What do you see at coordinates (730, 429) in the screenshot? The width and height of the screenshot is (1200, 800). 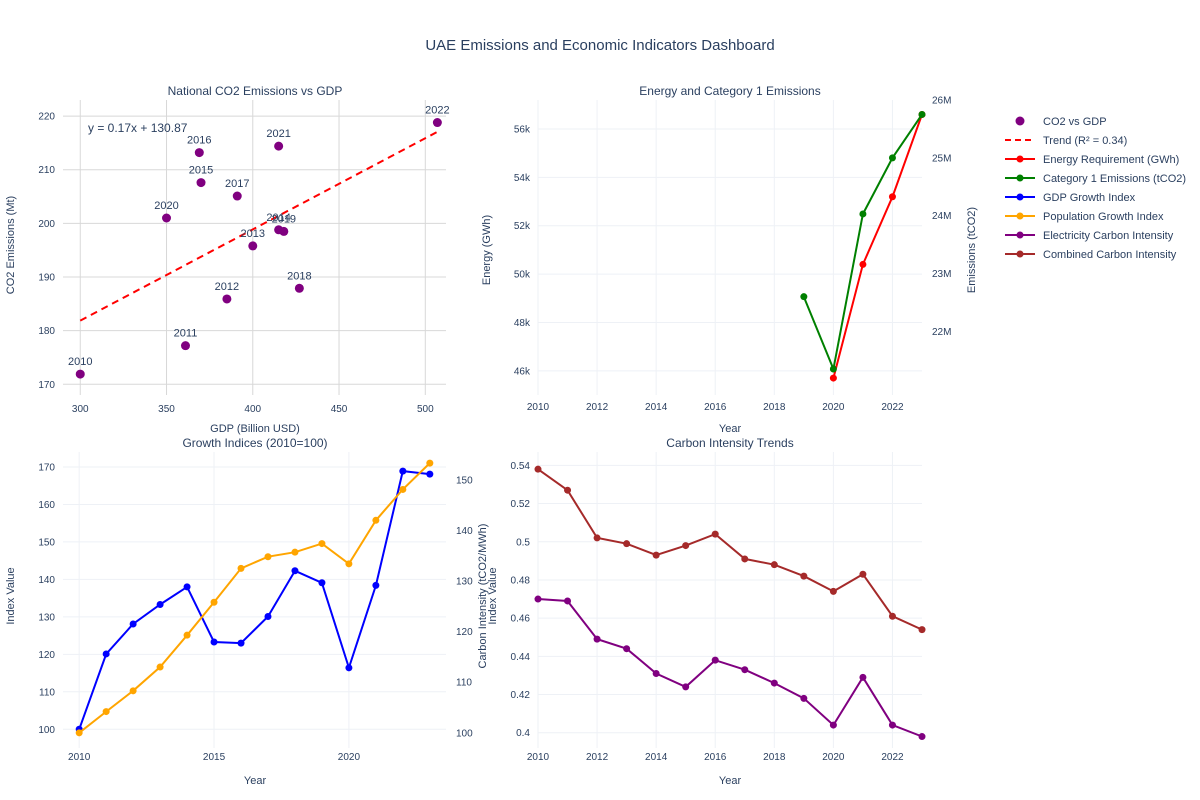 I see `x-axis-label: Year` at bounding box center [730, 429].